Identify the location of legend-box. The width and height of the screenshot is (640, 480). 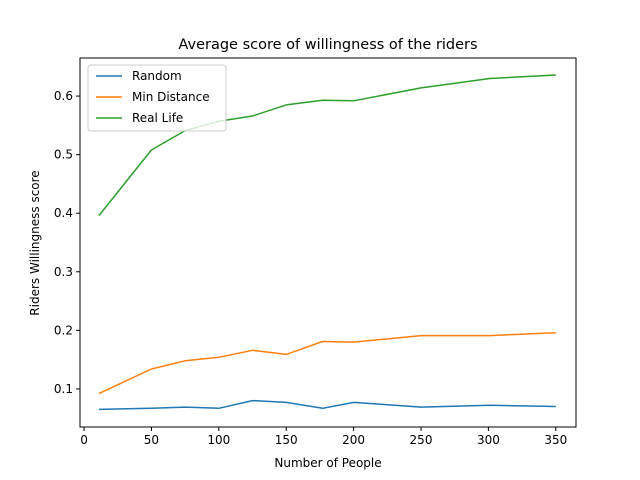
(157, 98).